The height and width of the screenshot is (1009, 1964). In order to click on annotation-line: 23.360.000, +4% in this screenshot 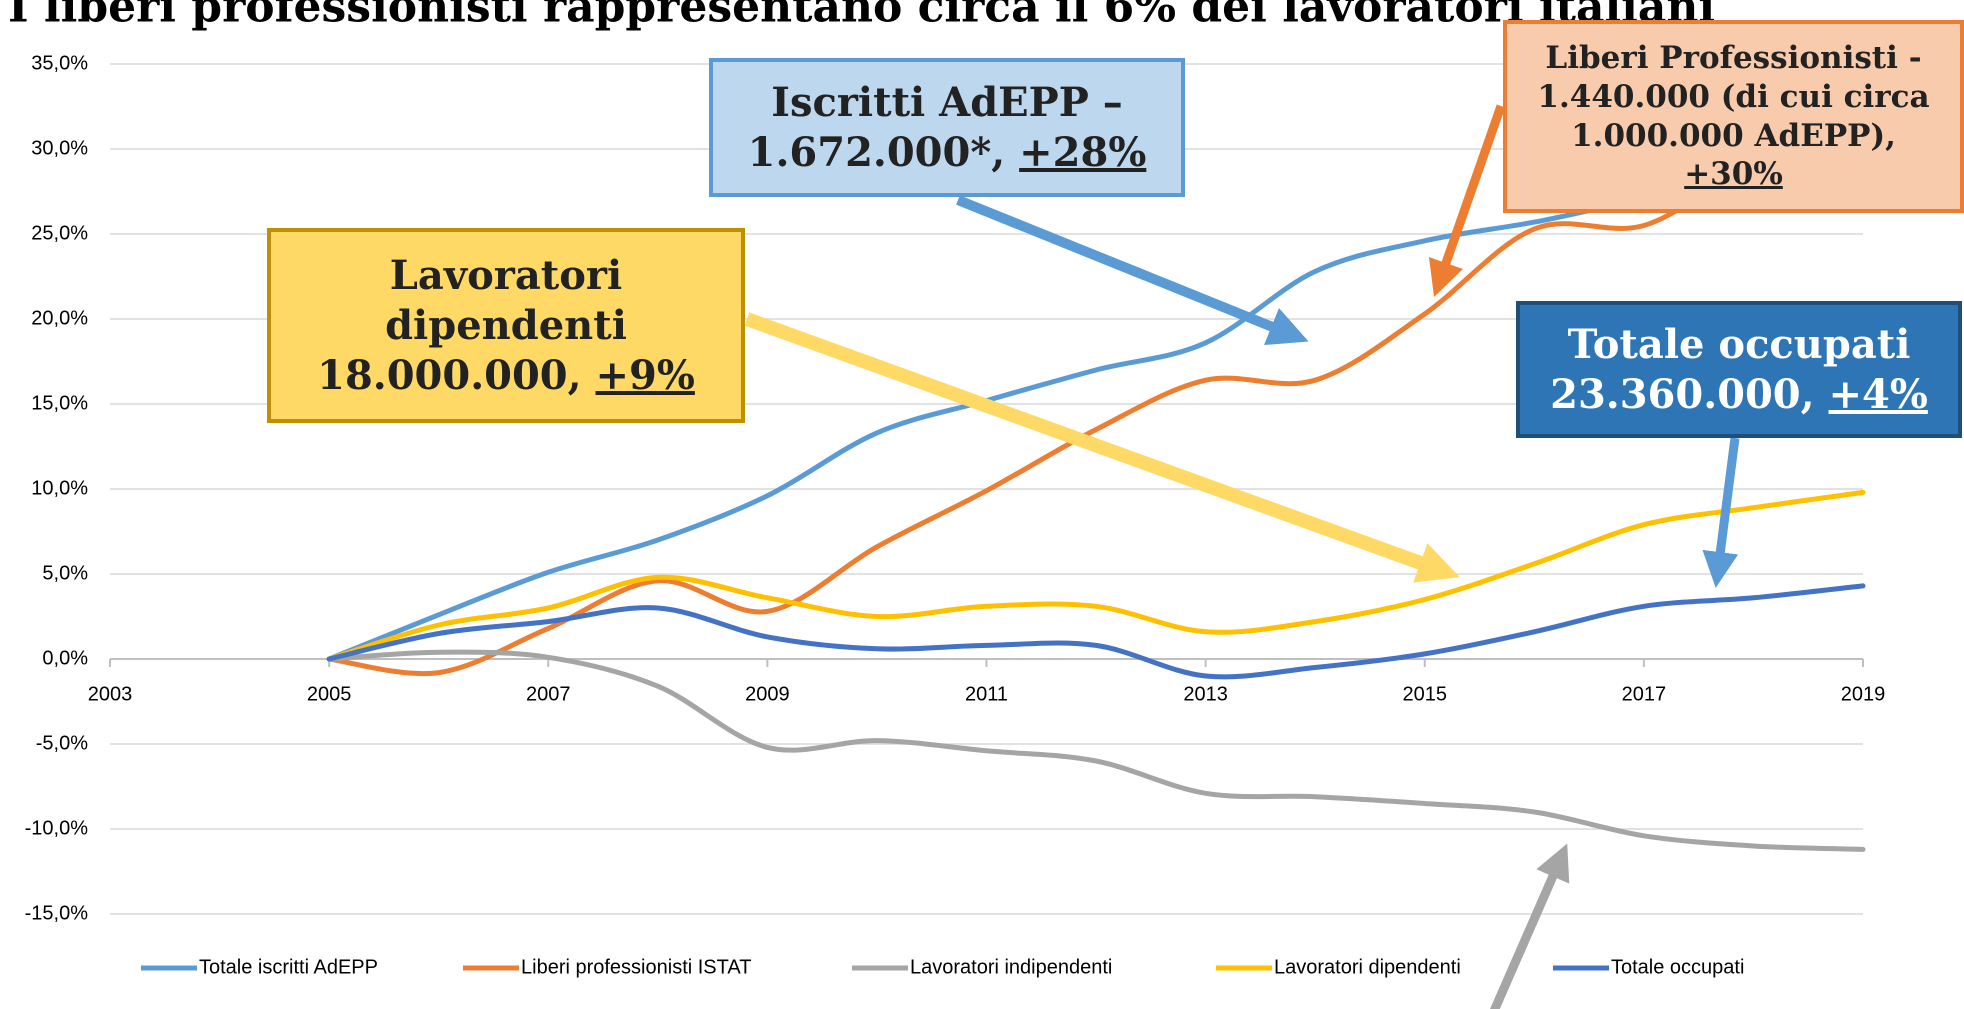, I will do `click(1739, 395)`.